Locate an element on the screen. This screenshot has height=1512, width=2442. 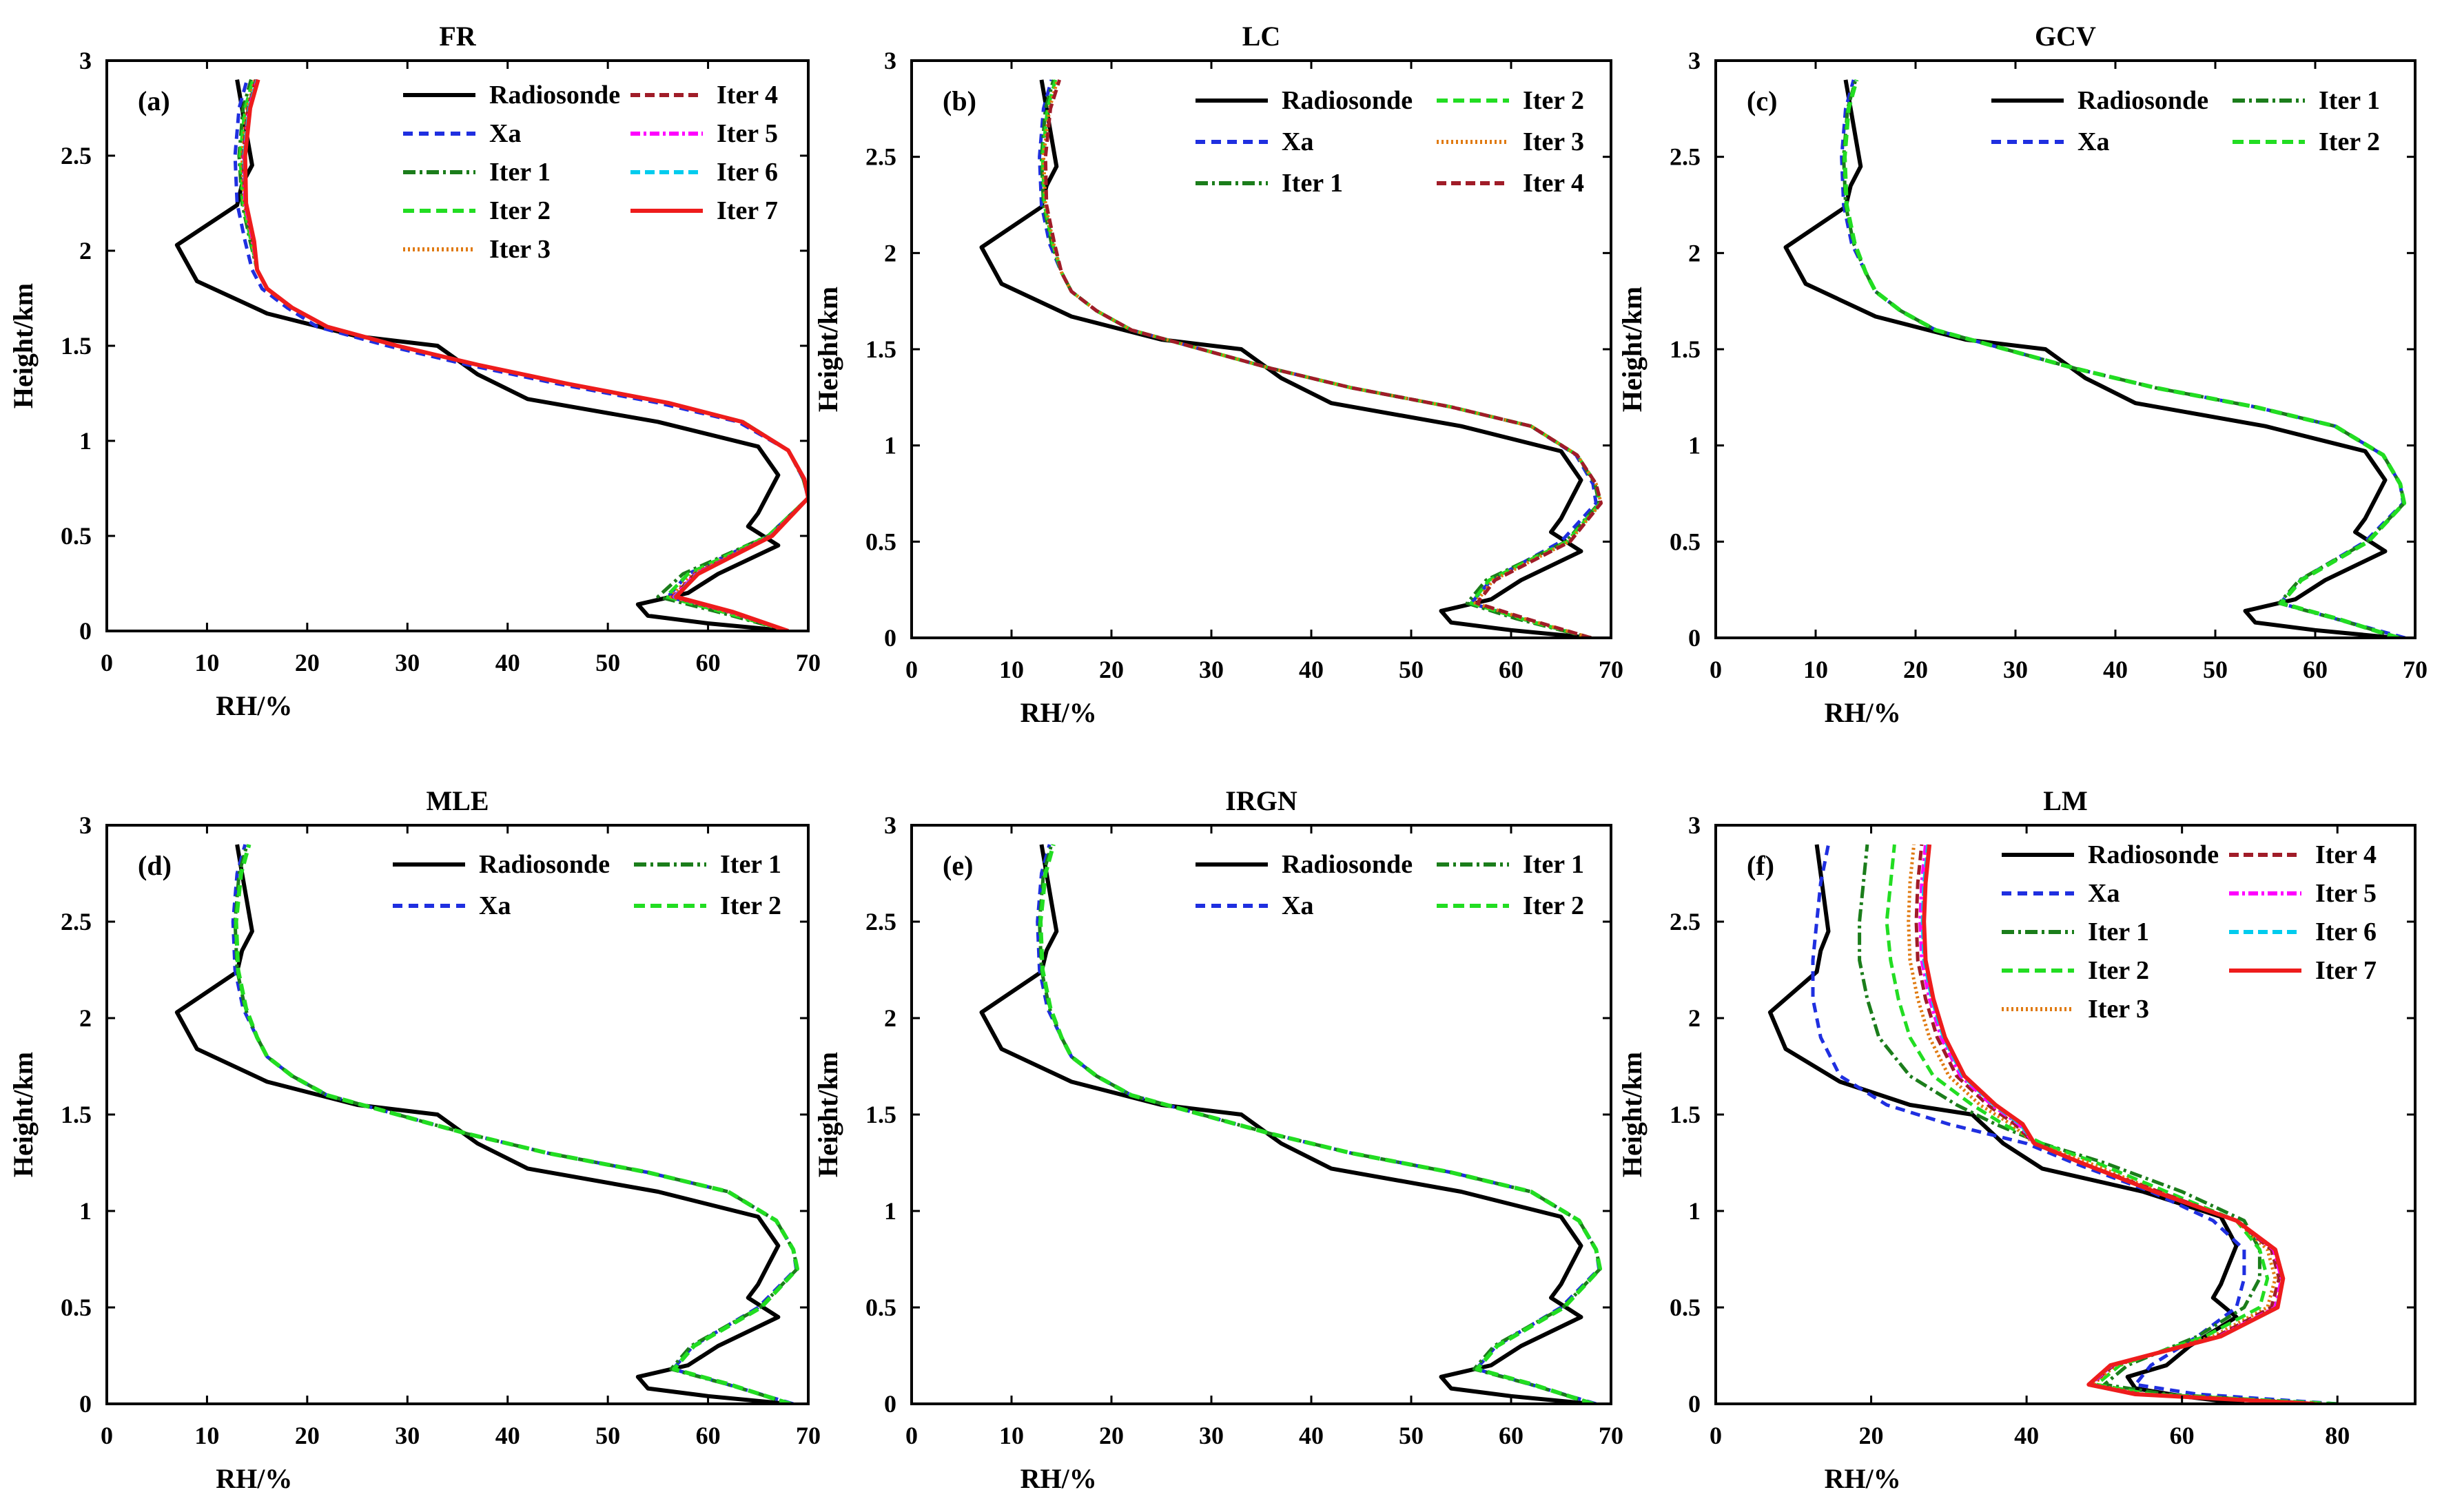
legend-label: Iter 4 is located at coordinates (748, 95).